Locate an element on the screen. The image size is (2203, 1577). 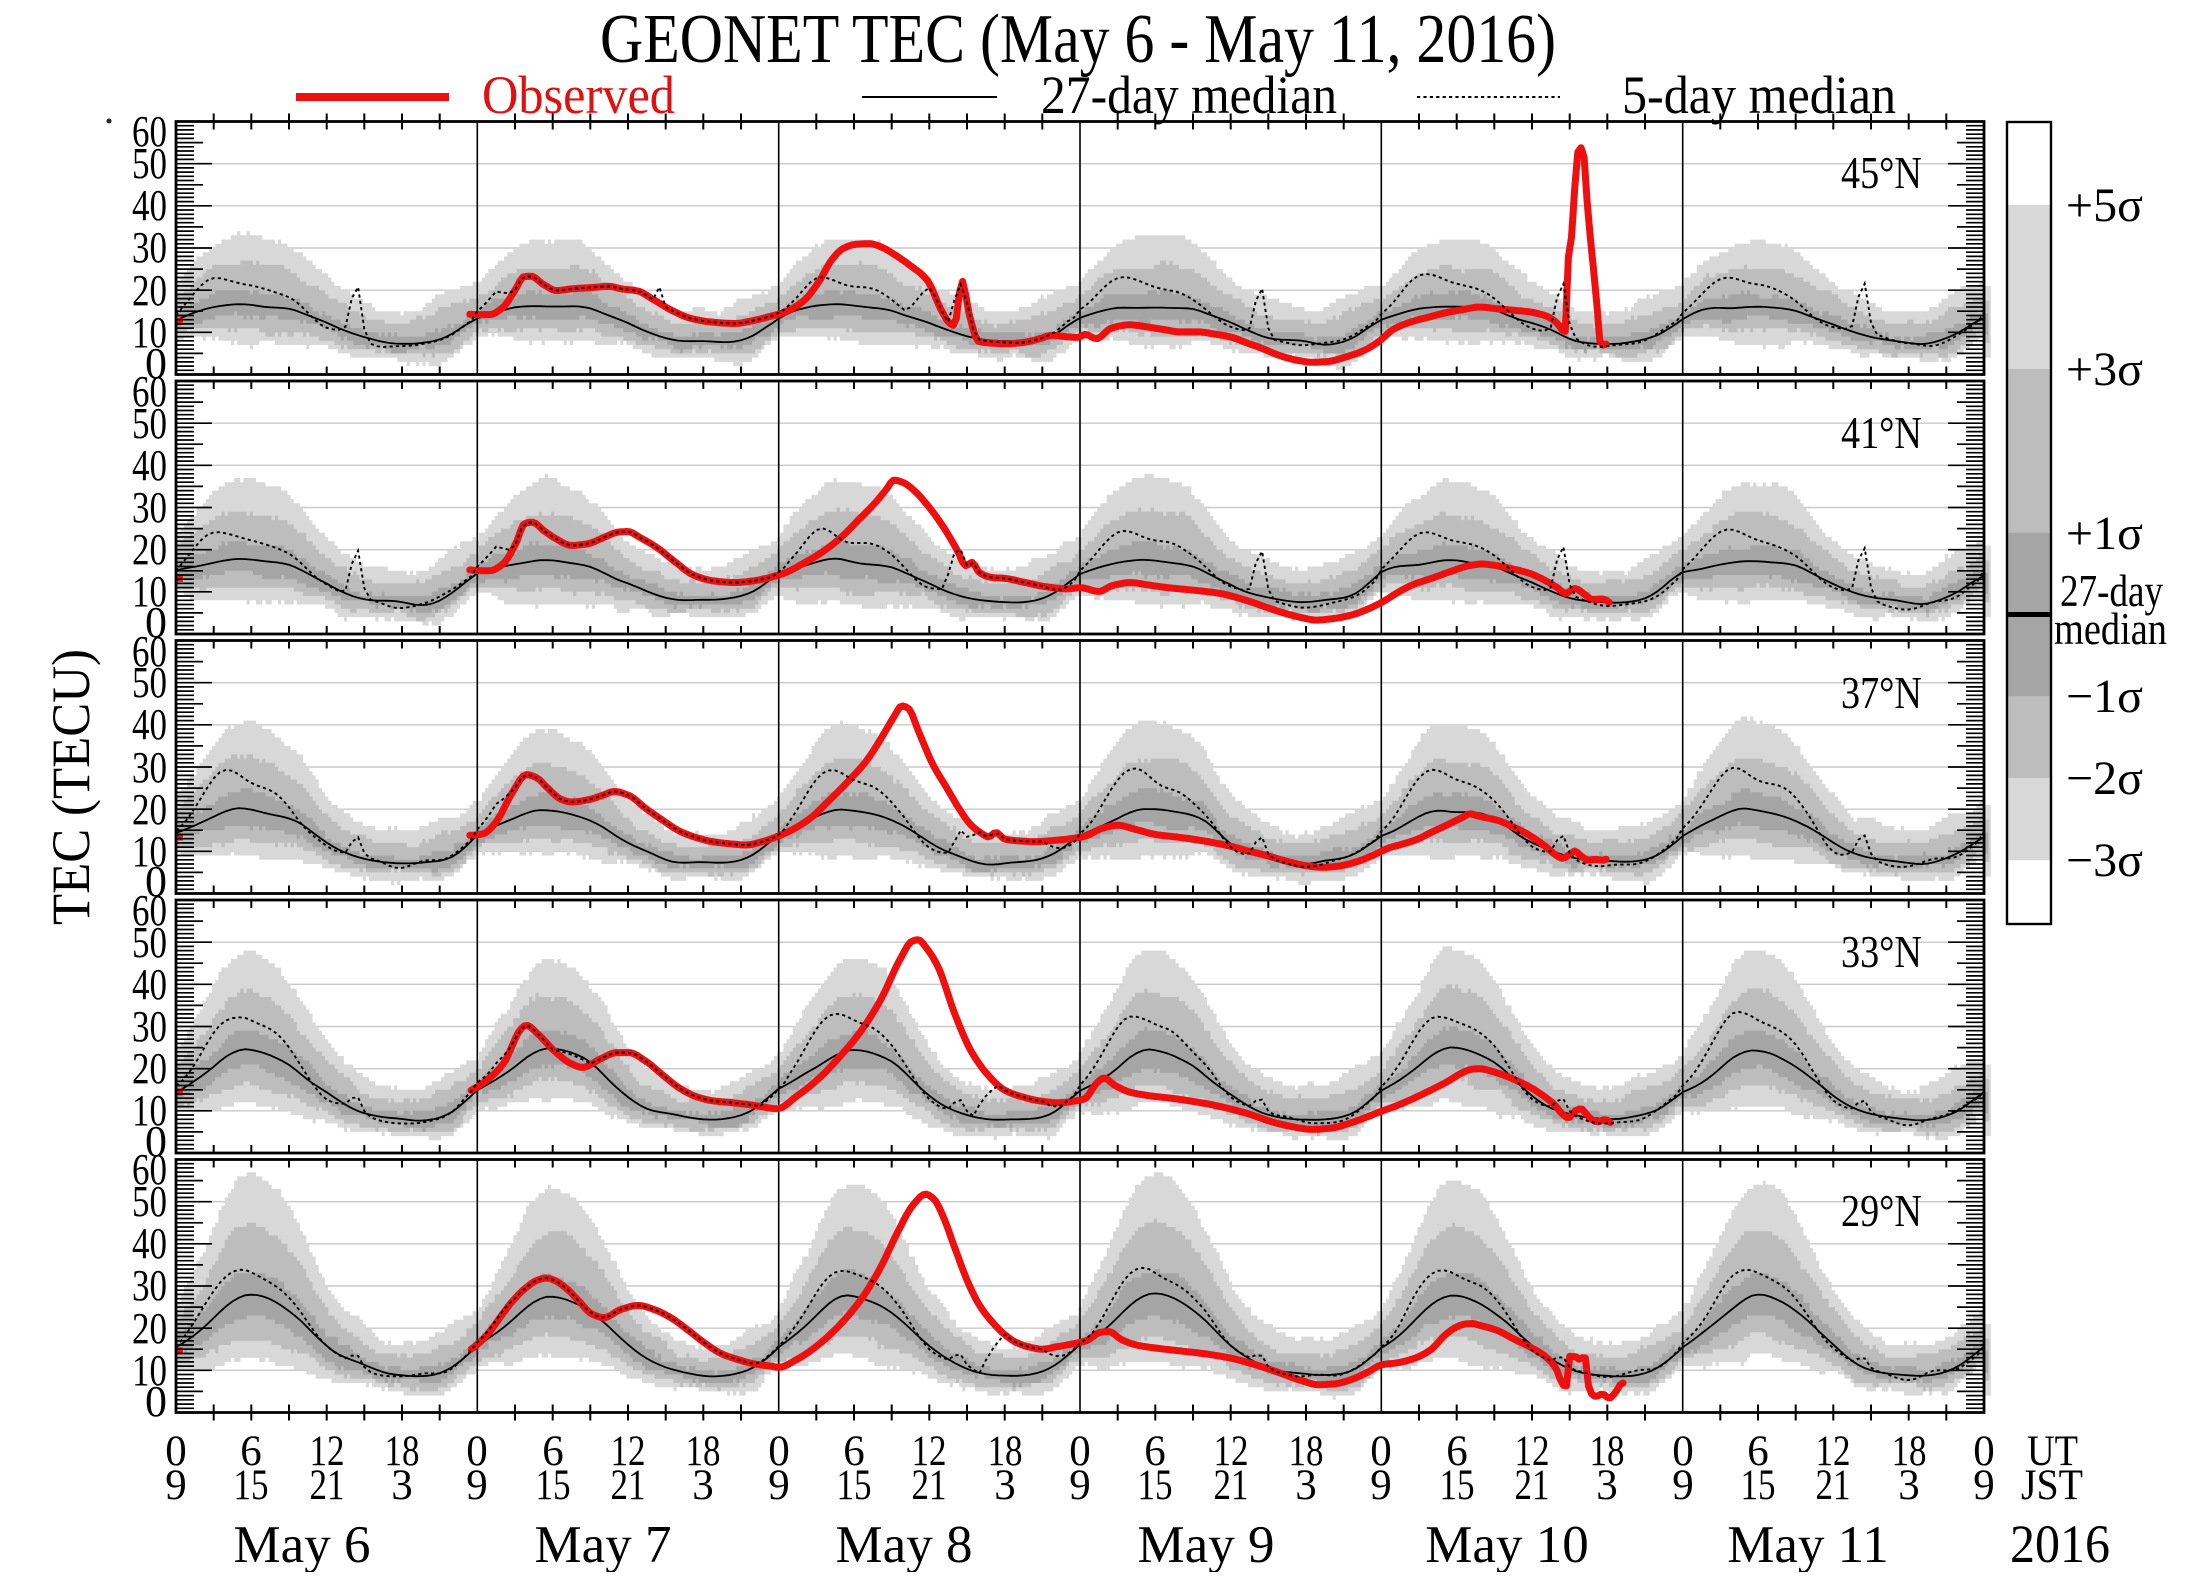
svg-text: −3σ is located at coordinates (2104, 860).